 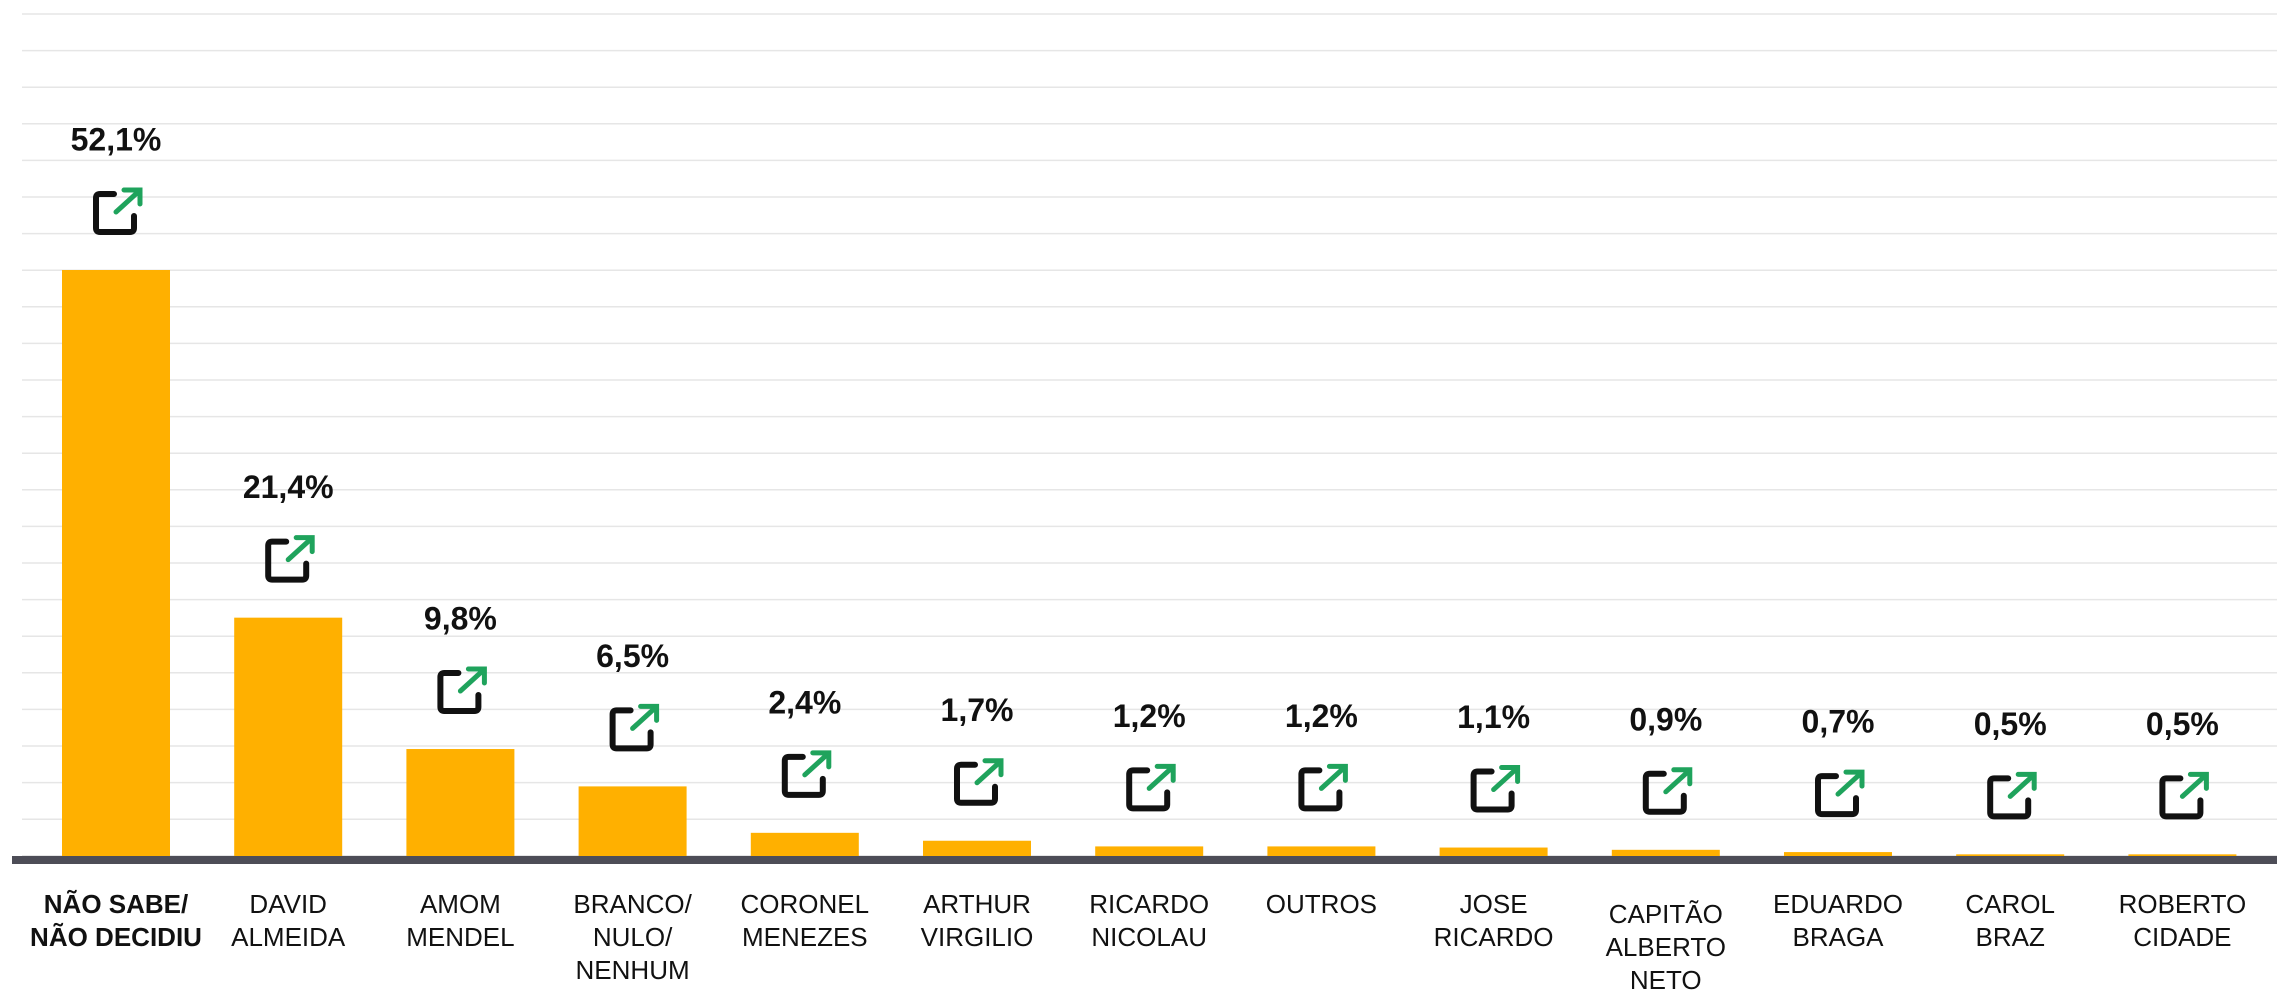 What do you see at coordinates (116, 139) in the screenshot?
I see `value-label: 52,1%` at bounding box center [116, 139].